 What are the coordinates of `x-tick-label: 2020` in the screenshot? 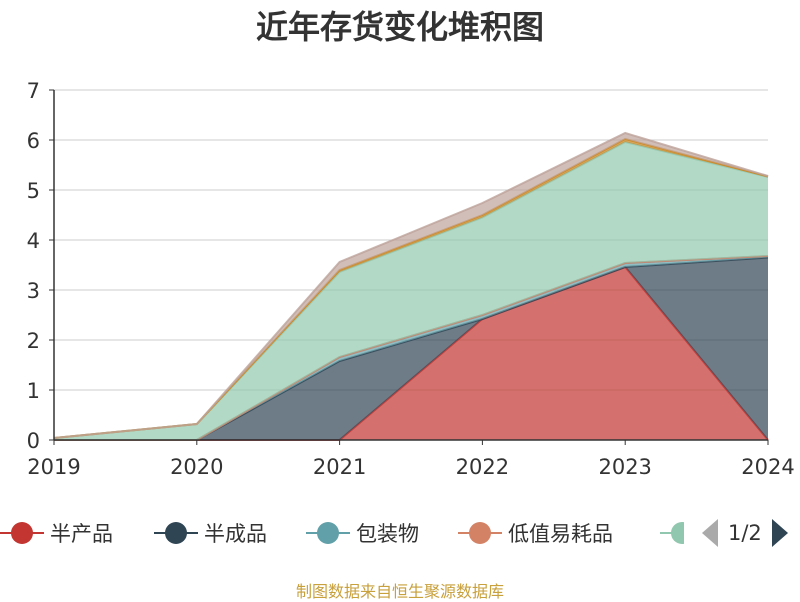 It's located at (196, 467).